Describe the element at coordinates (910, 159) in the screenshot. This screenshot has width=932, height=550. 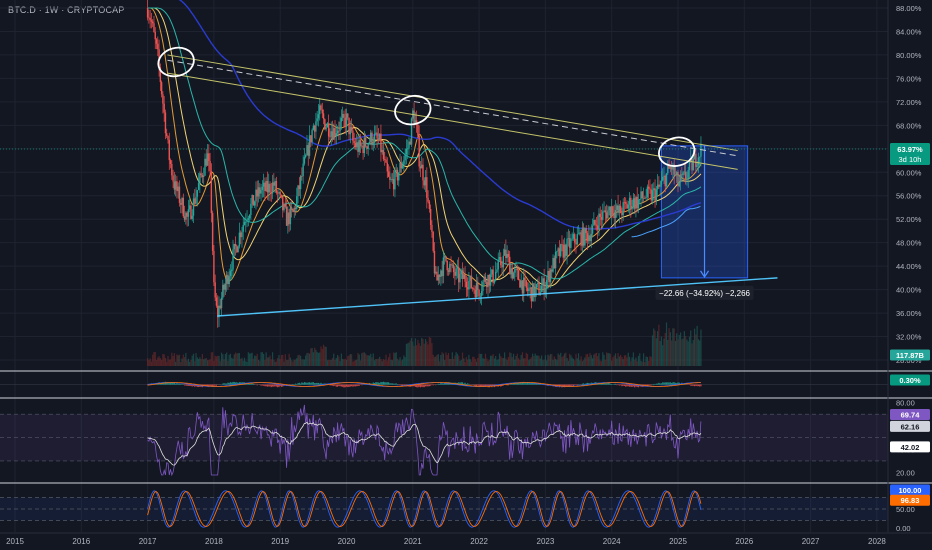
I see `countdown-badge: 3d 10h` at that location.